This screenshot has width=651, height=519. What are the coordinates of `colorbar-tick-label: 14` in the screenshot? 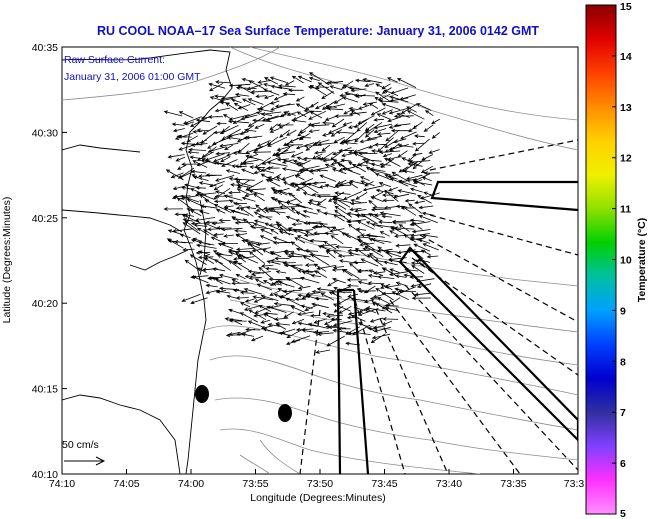 It's located at (626, 57).